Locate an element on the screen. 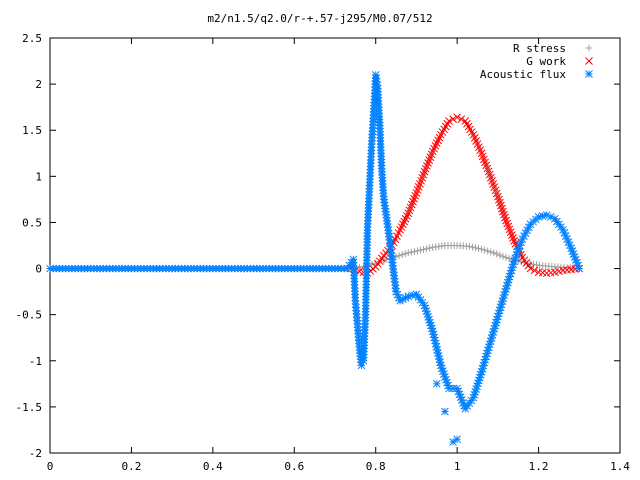 Image resolution: width=640 pixels, height=480 pixels. y-tick-label: 2 is located at coordinates (38, 84).